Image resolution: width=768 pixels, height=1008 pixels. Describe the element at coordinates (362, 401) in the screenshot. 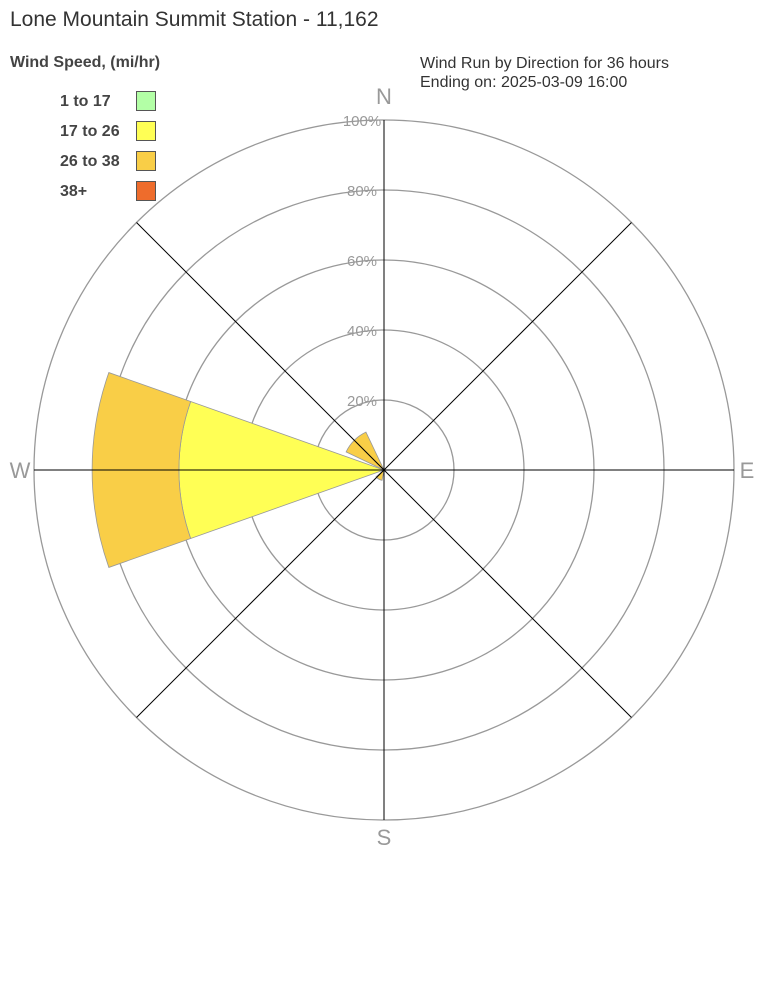

I see `radial-tick-label: 20%` at that location.